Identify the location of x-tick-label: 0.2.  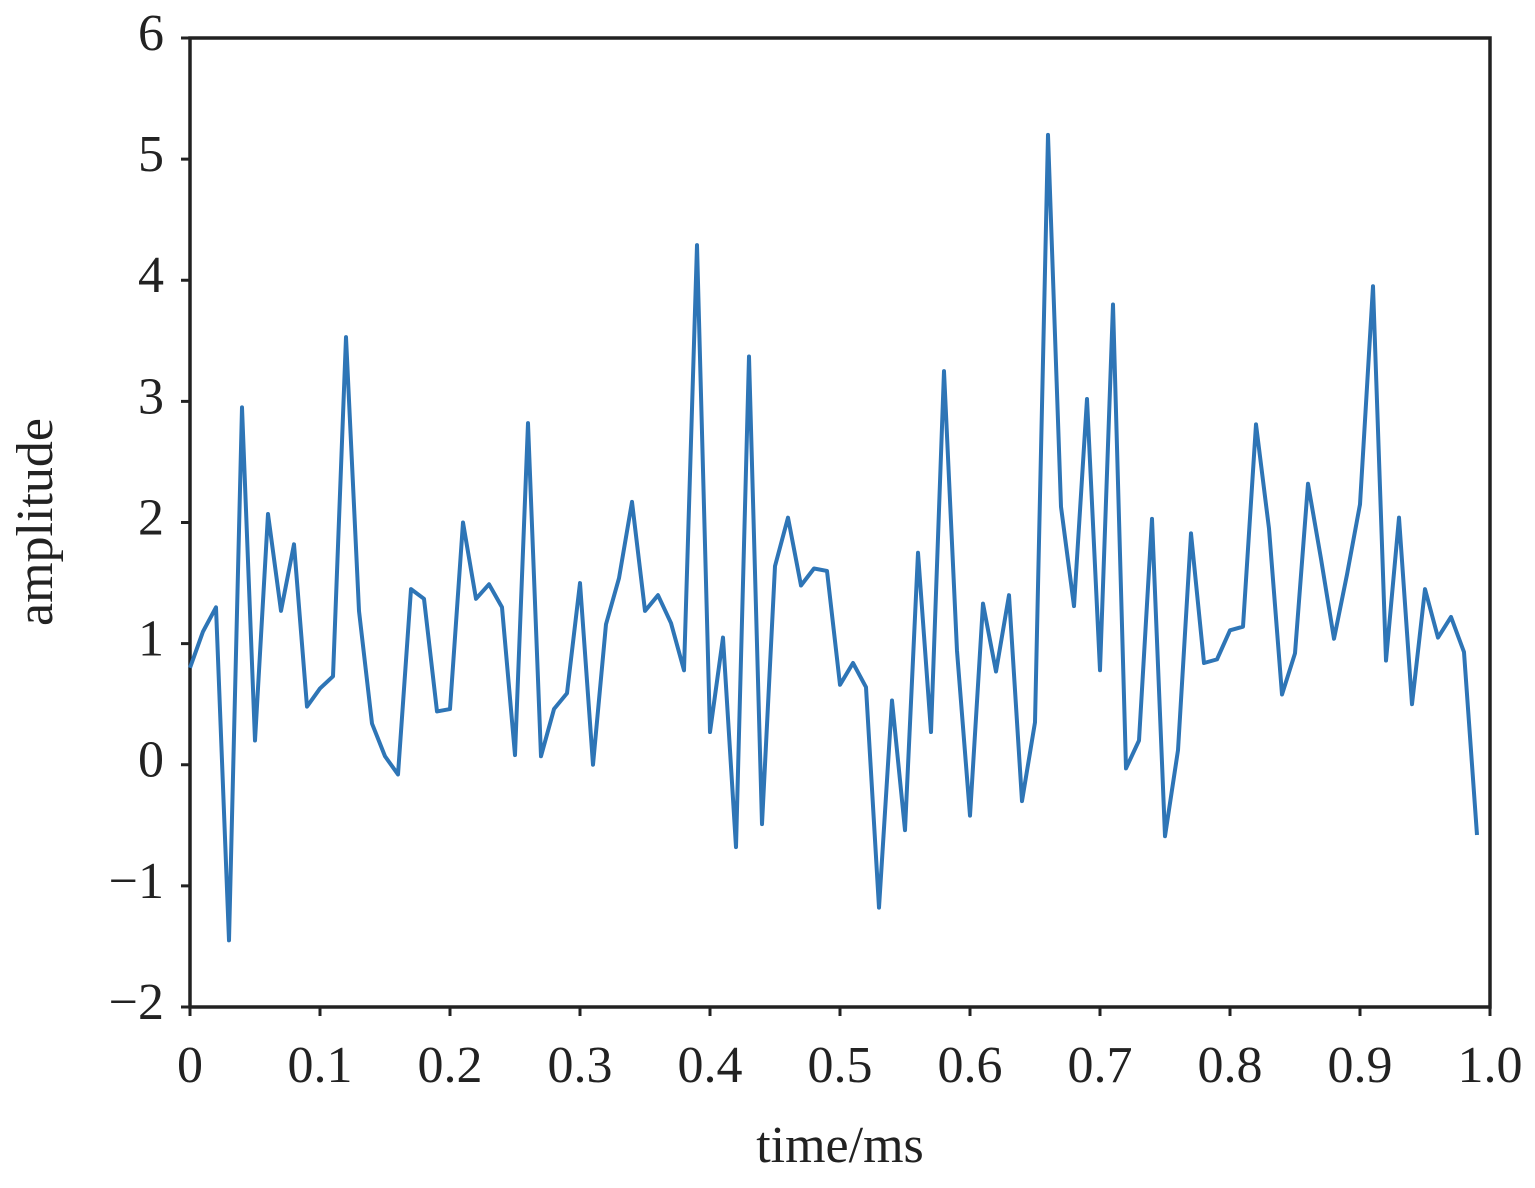
(450, 1065).